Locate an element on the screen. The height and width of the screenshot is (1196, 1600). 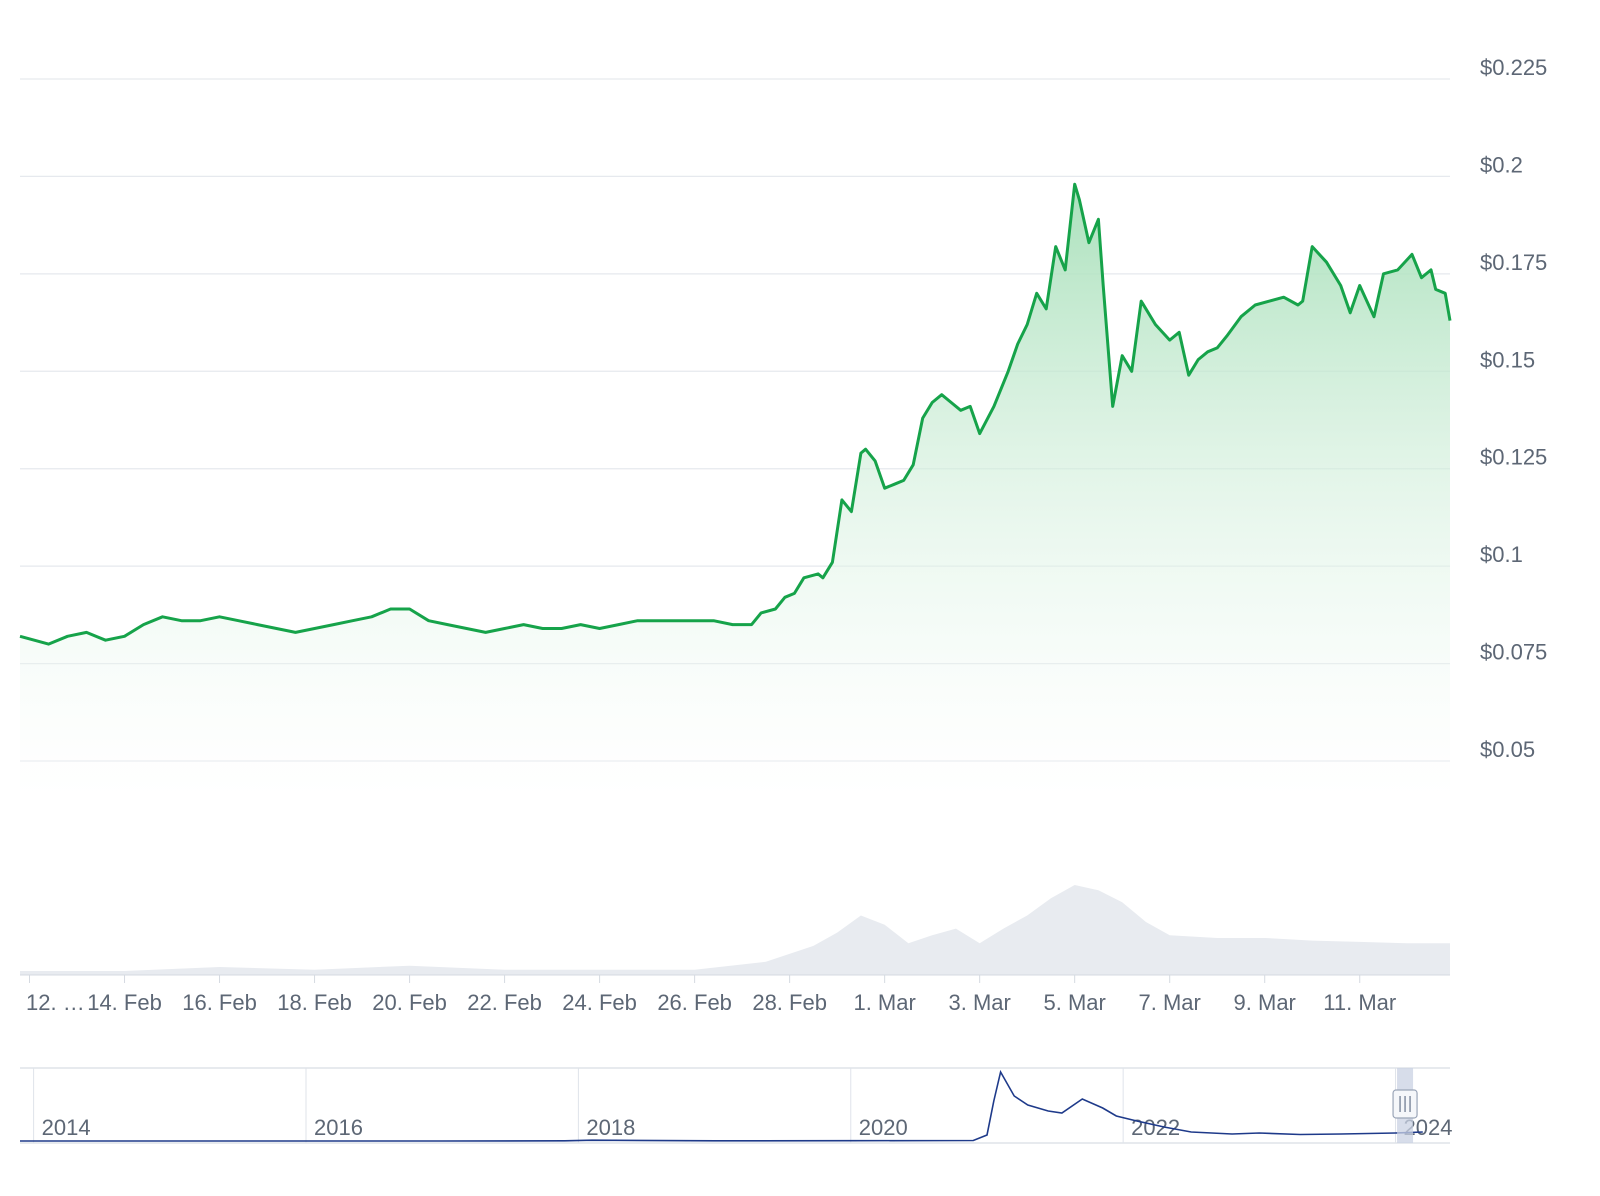
y-tick-label: $0.225 is located at coordinates (1513, 67).